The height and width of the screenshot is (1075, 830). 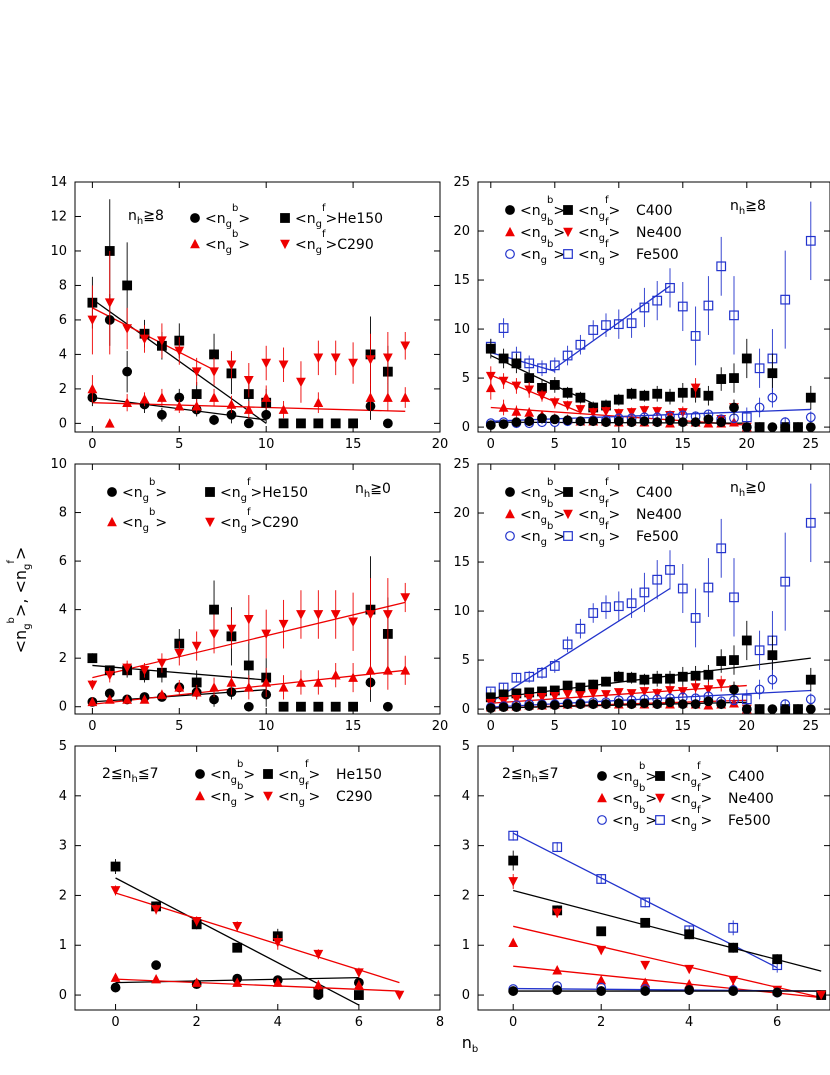 What do you see at coordinates (513, 1022) in the screenshot?
I see `x-tick-label: 0` at bounding box center [513, 1022].